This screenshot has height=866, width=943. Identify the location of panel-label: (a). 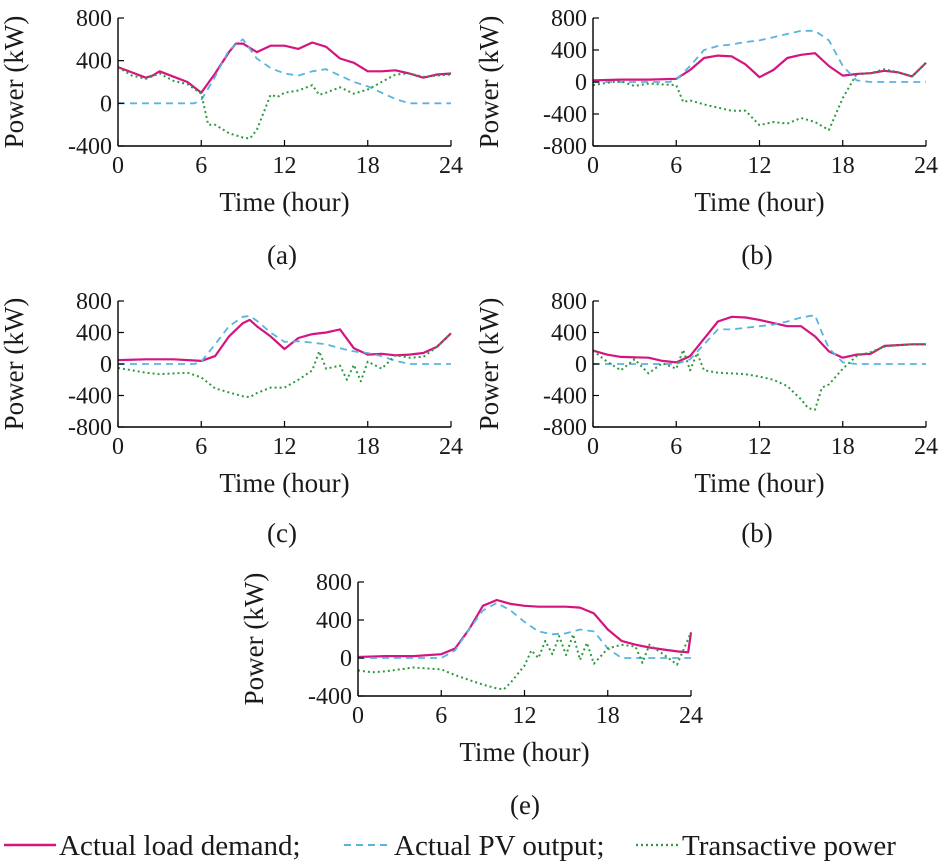
(282, 255).